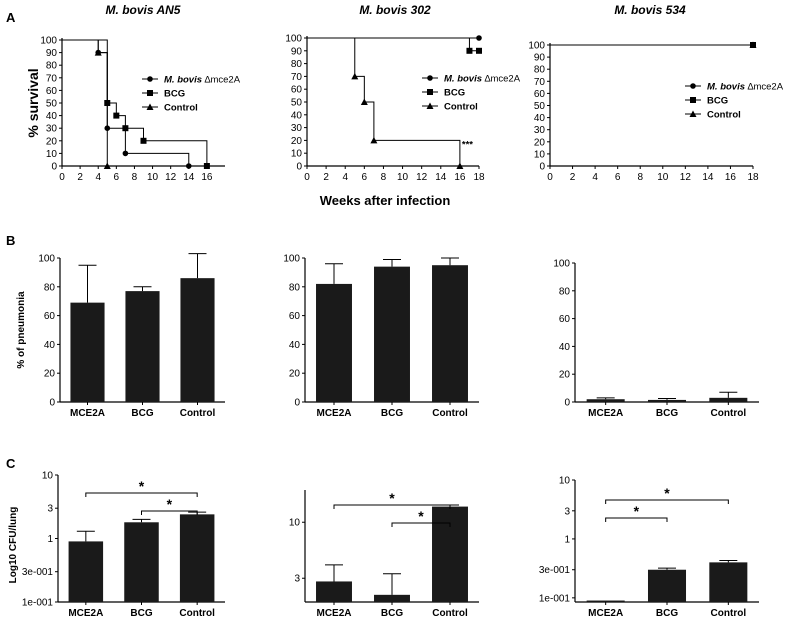 The width and height of the screenshot is (800, 625). I want to click on y-tick-label: 3e-001, so click(38, 572).